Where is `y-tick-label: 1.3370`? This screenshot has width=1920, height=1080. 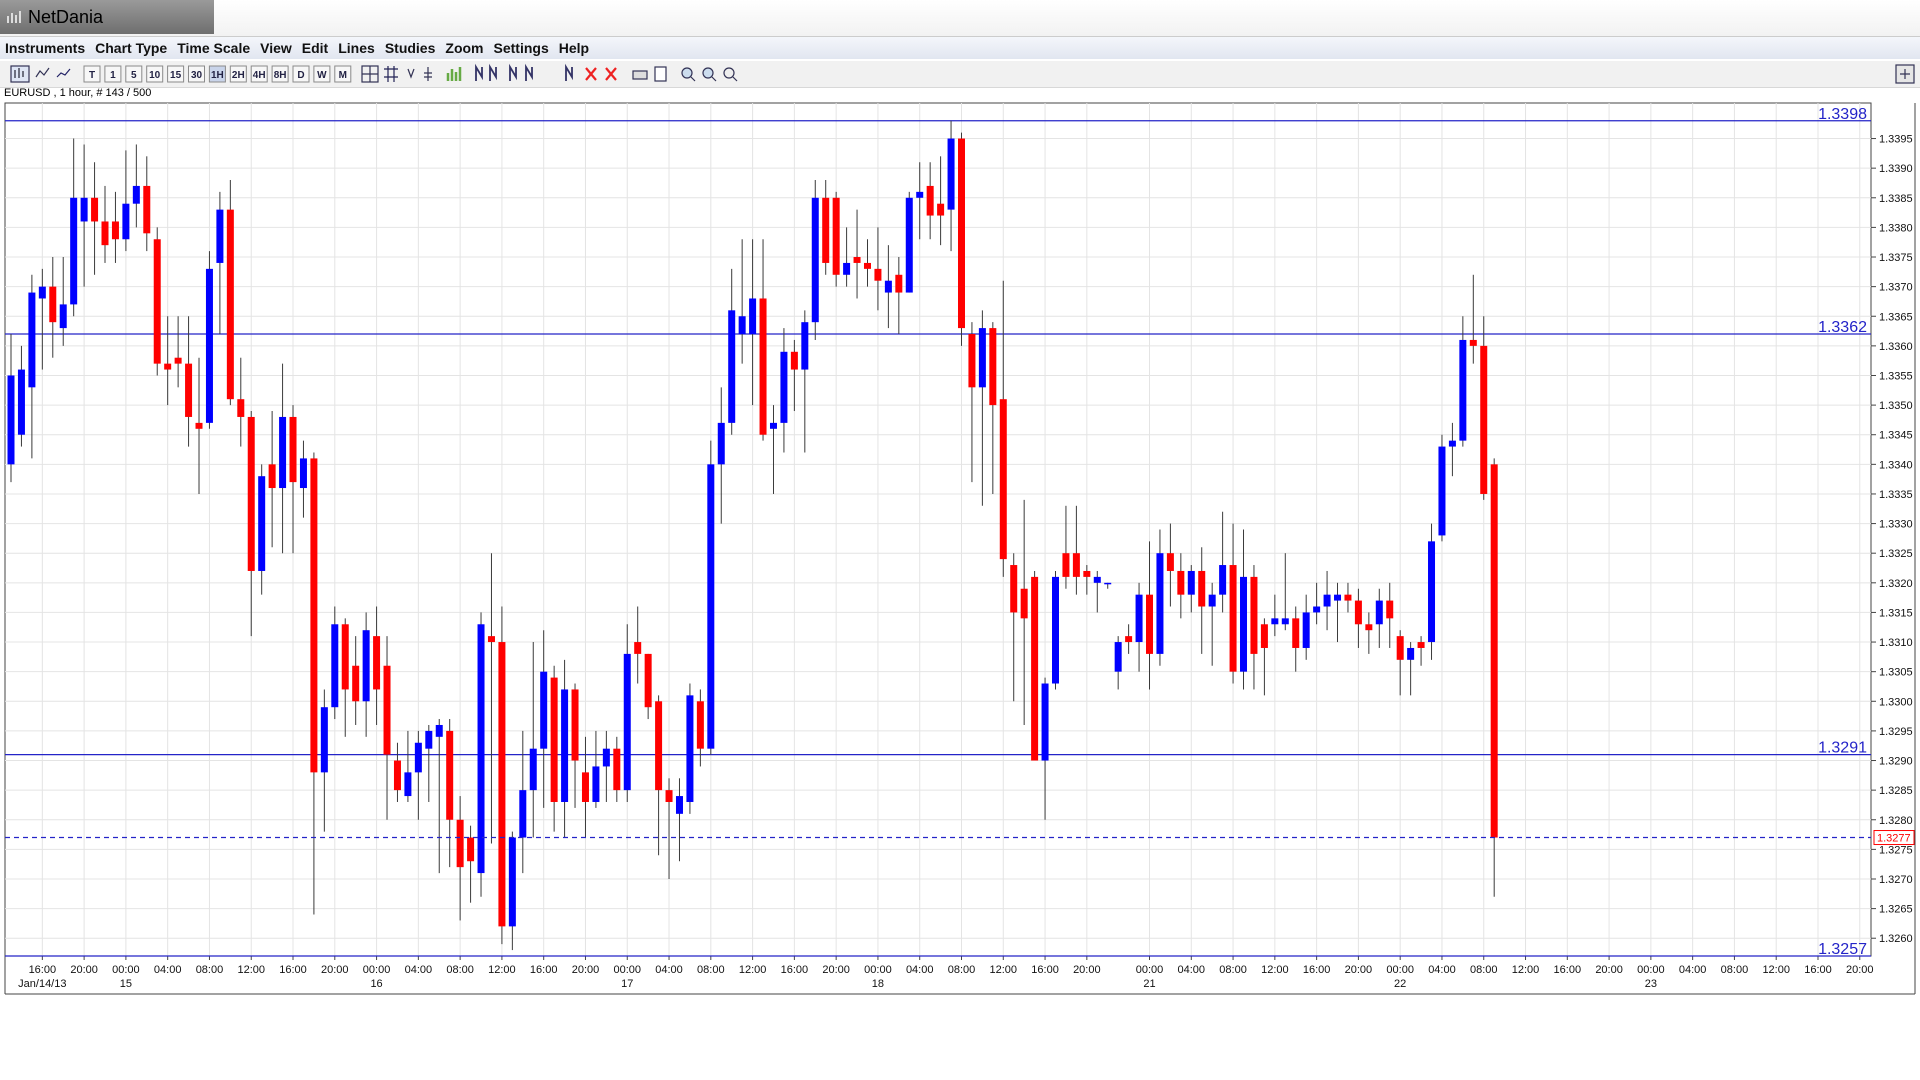 y-tick-label: 1.3370 is located at coordinates (1896, 288).